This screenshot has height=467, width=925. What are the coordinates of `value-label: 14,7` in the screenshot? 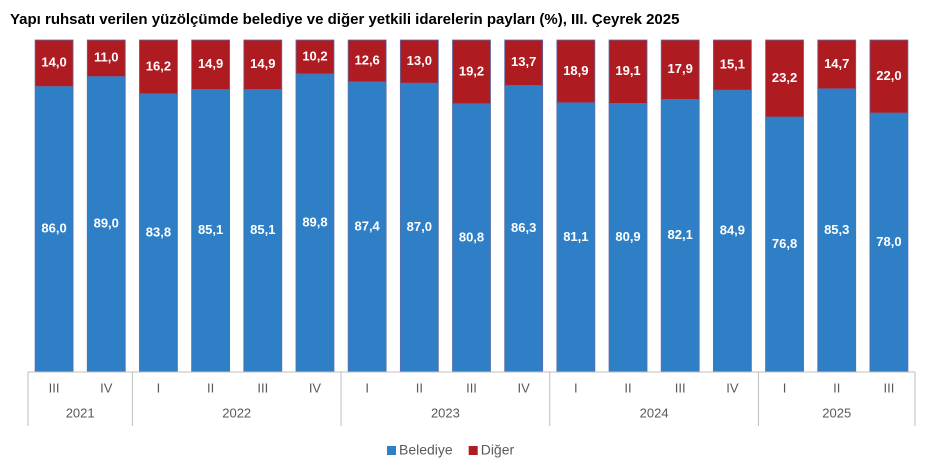 It's located at (836, 63).